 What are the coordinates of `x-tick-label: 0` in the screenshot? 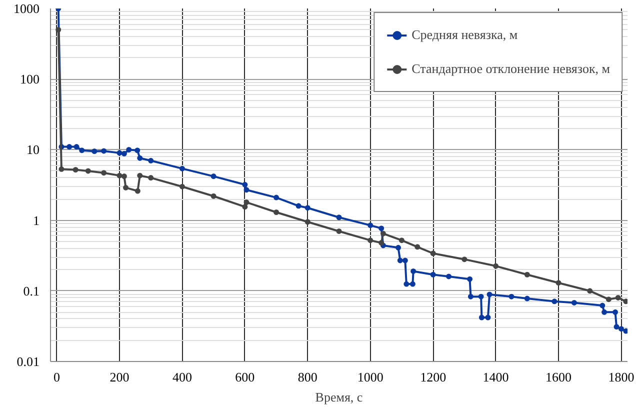 It's located at (57, 377).